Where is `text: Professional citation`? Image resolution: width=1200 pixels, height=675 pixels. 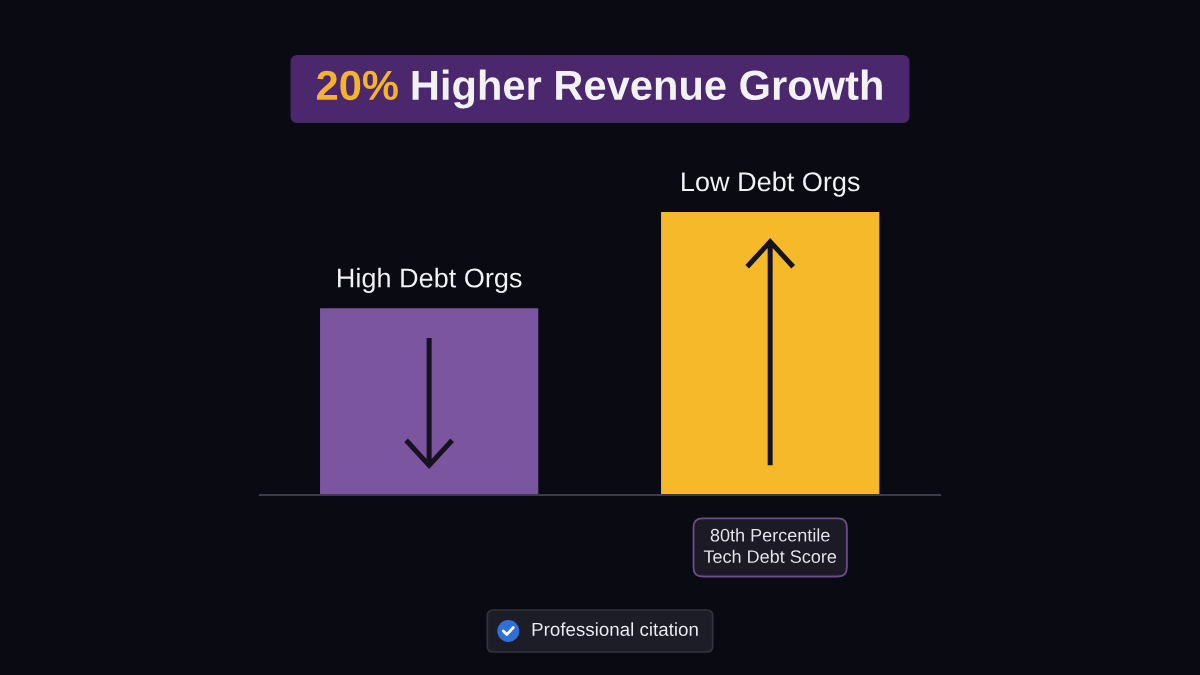 text: Professional citation is located at coordinates (615, 629).